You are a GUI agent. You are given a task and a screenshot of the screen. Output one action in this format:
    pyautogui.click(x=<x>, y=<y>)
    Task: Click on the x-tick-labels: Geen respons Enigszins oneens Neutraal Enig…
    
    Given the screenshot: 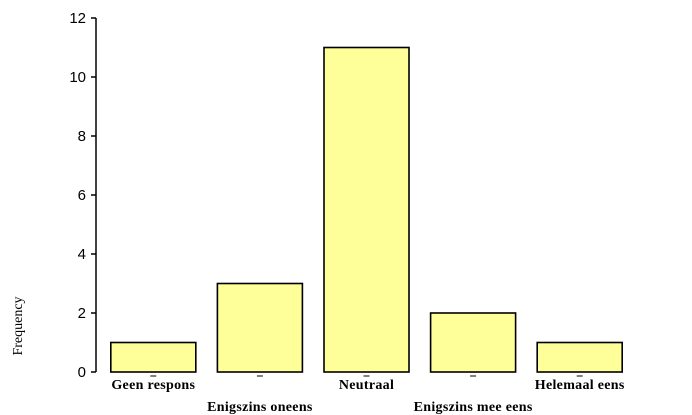 What is the action you would take?
    pyautogui.click(x=367, y=396)
    